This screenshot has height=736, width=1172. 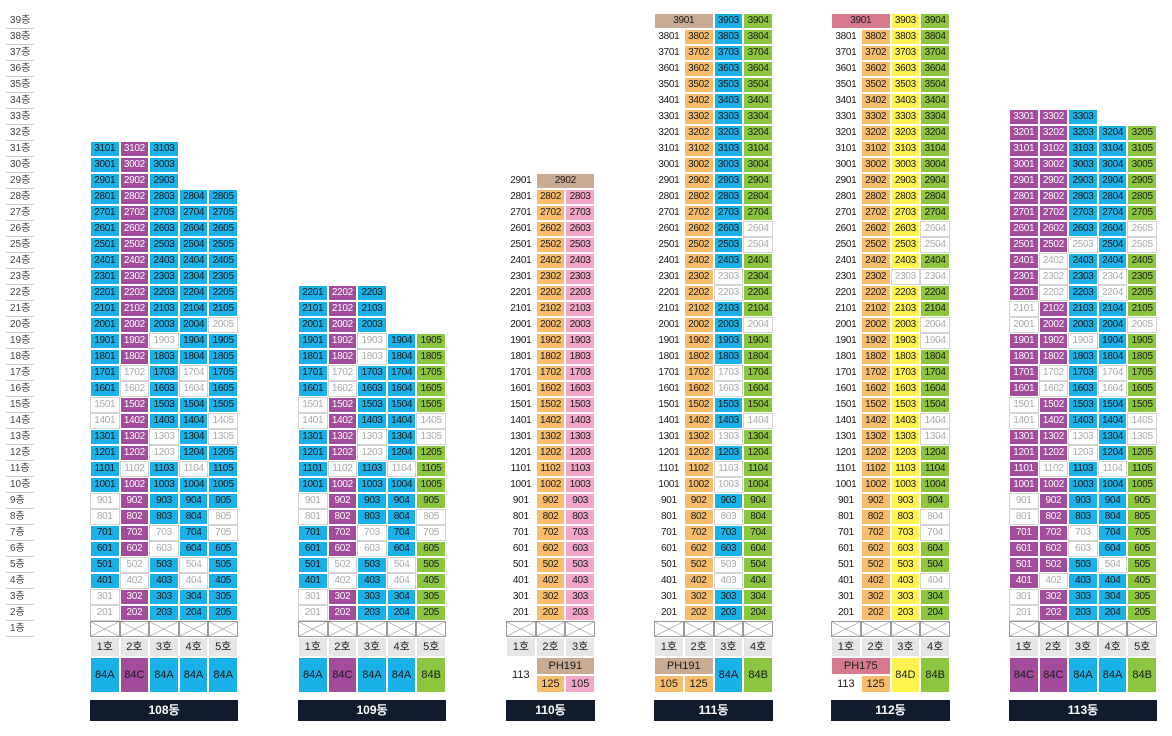 What do you see at coordinates (935, 53) in the screenshot?
I see `unit-cell: 3704` at bounding box center [935, 53].